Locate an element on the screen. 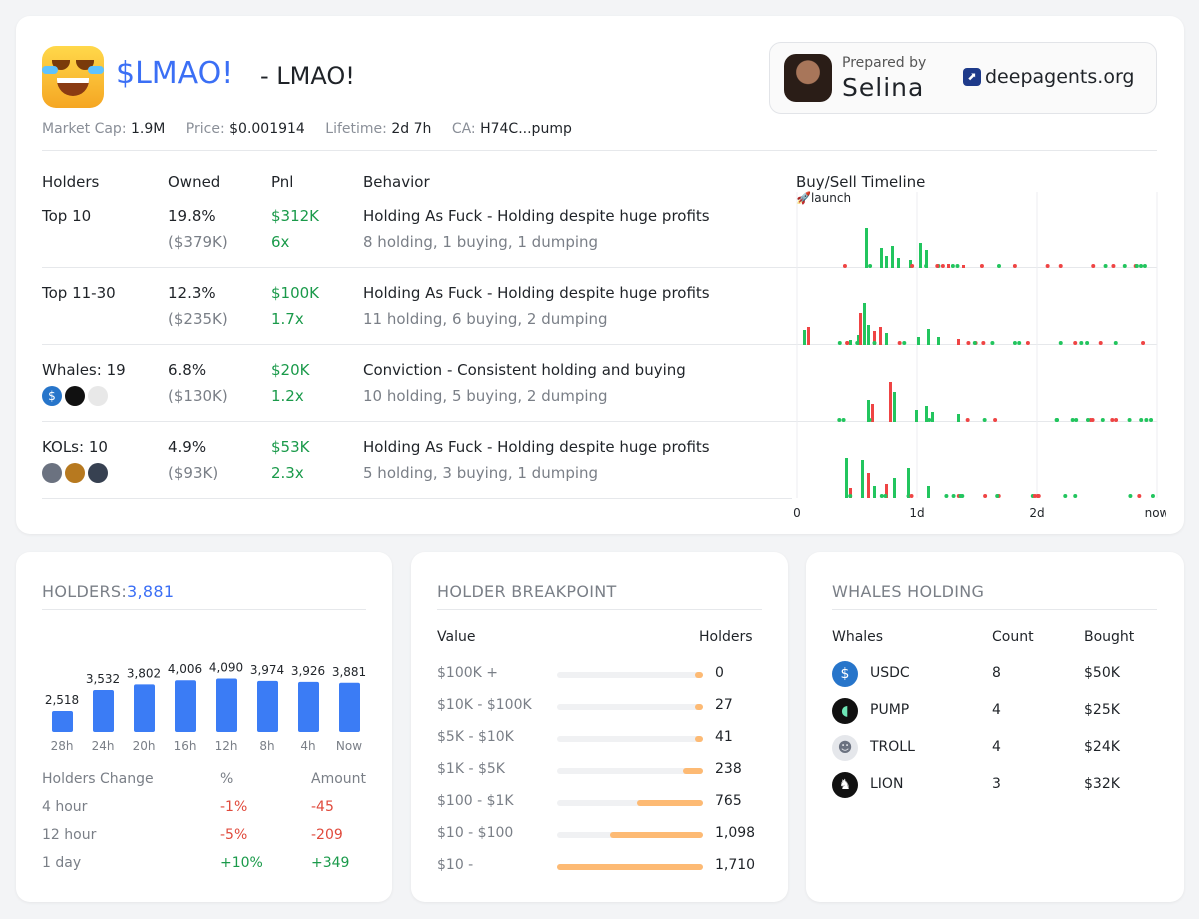 Image resolution: width=1199 pixels, height=919 pixels. breakpoint-range: $10 - $100 is located at coordinates (475, 833).